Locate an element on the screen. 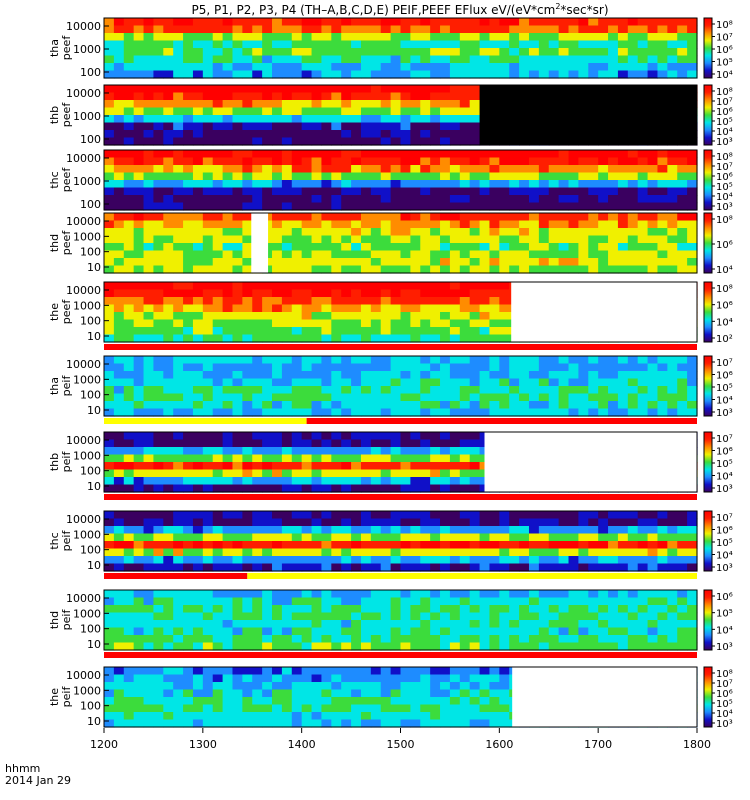  panel: 10 100 1000 10000 thdpeef 10⁴ 10⁶ 10⁸ is located at coordinates (390, 244).